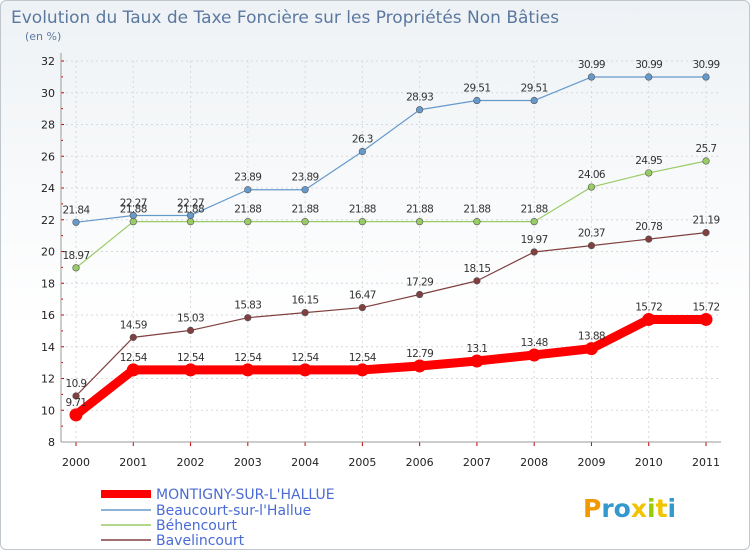  I want to click on x-tick-label: 2001, so click(133, 462).